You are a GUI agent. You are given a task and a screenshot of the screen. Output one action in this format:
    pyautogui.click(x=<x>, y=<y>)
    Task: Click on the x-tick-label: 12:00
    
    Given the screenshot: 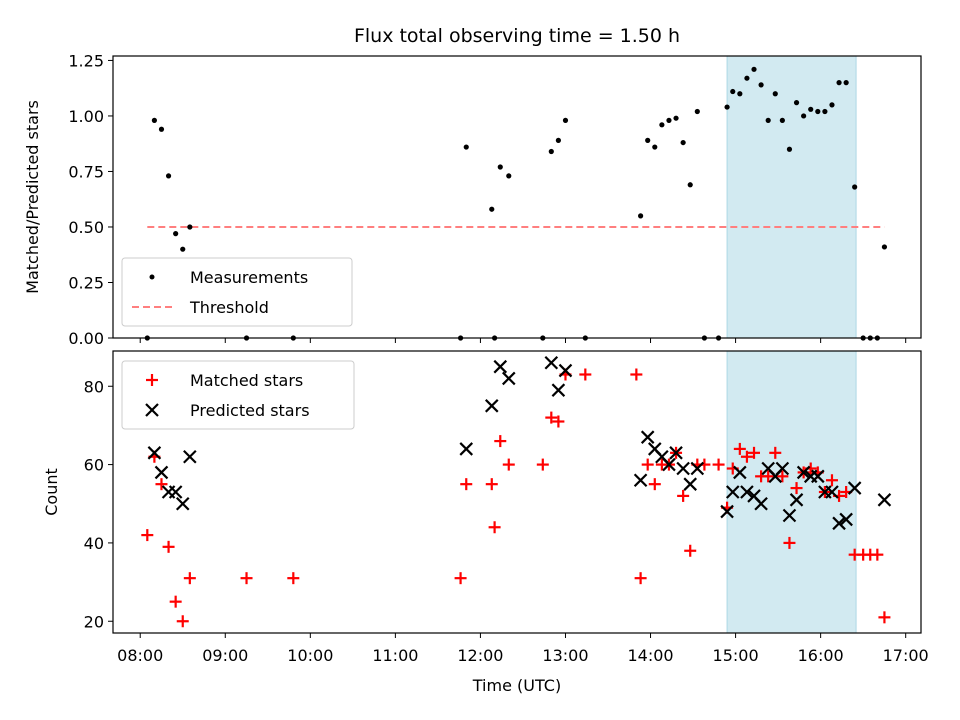 What is the action you would take?
    pyautogui.click(x=480, y=655)
    